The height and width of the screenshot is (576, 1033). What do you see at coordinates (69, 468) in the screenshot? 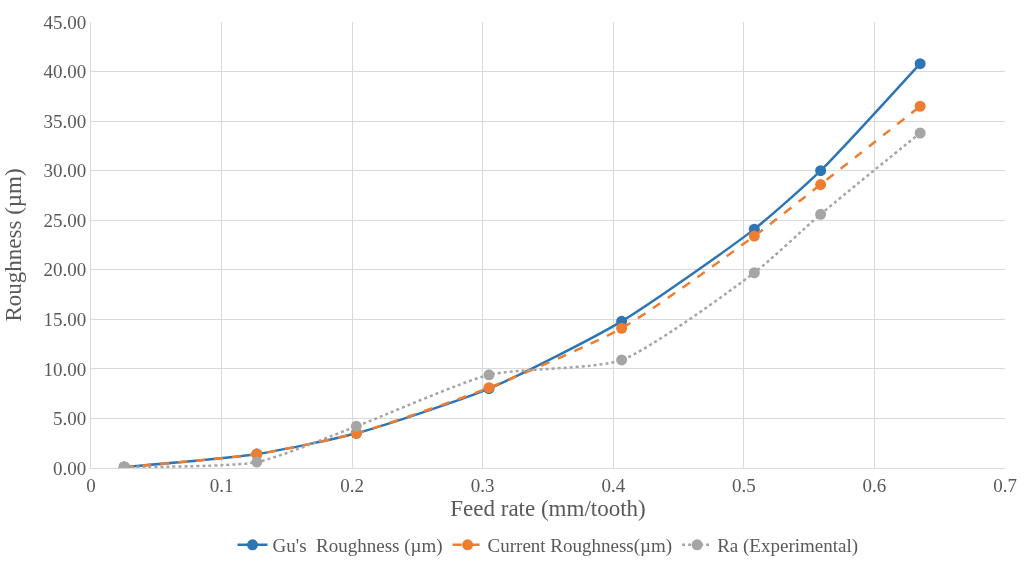
I see `y-tick-label: 0.00` at bounding box center [69, 468].